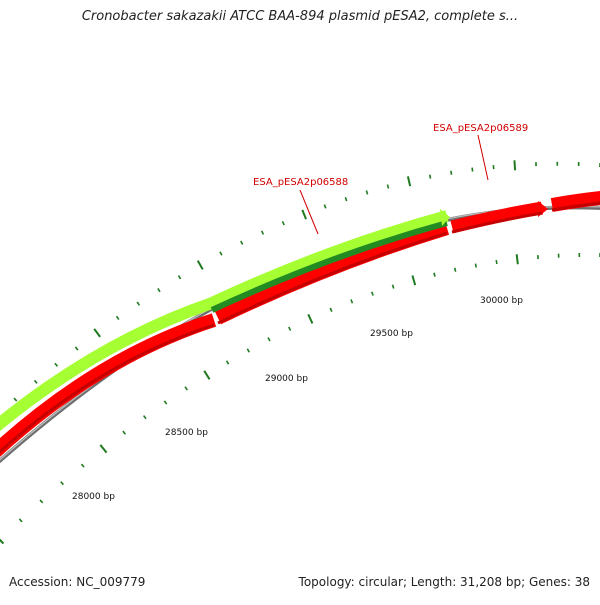  I want to click on scale-label-28500: 28500 bp, so click(186, 433).